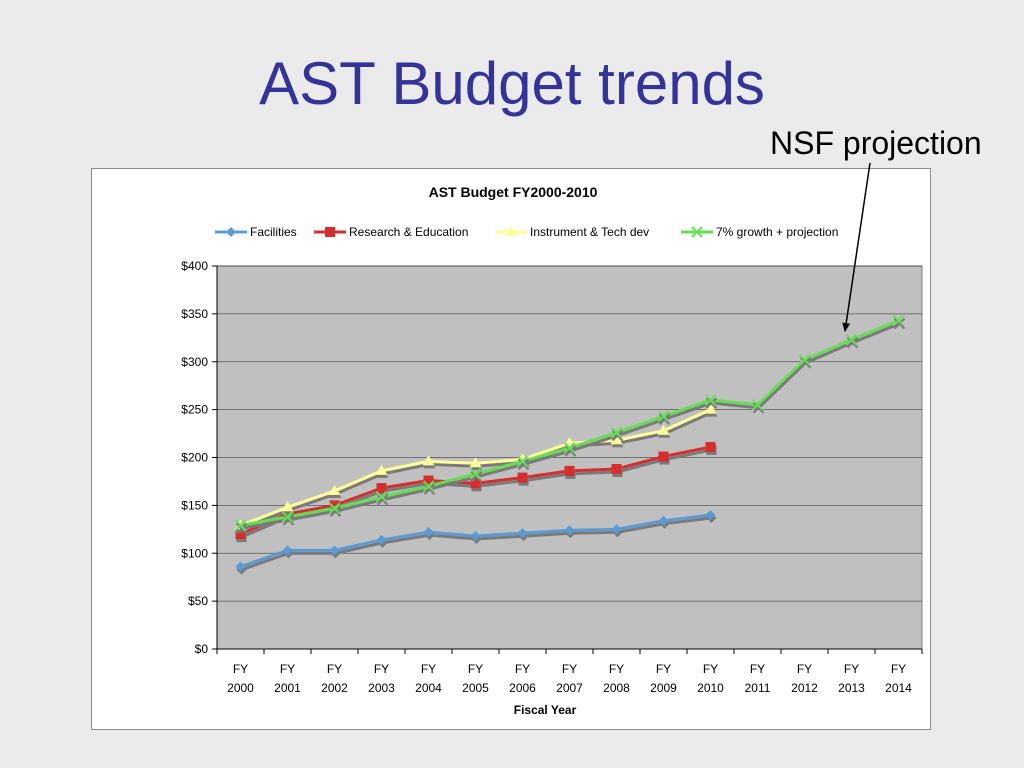  What do you see at coordinates (589, 232) in the screenshot?
I see `legend-item-label: Instrument & Tech dev` at bounding box center [589, 232].